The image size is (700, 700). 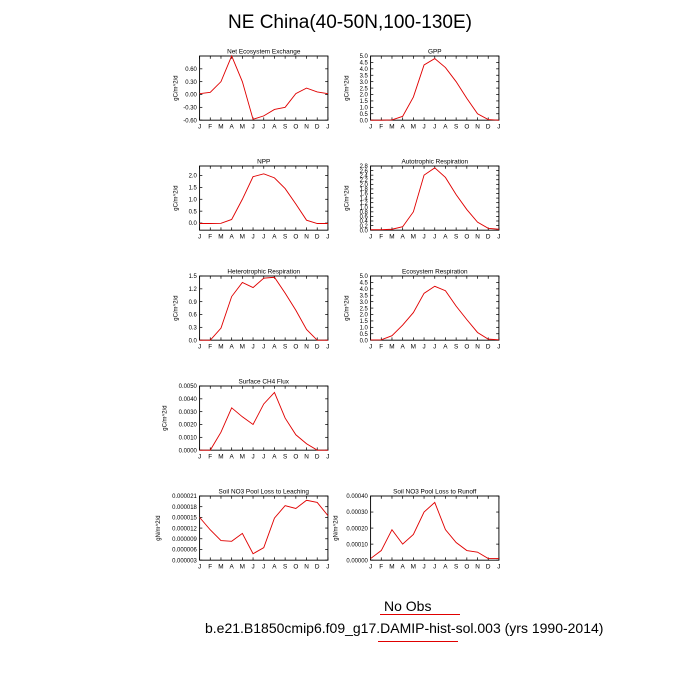 I want to click on y-tick-label: 1.2, so click(x=364, y=204).